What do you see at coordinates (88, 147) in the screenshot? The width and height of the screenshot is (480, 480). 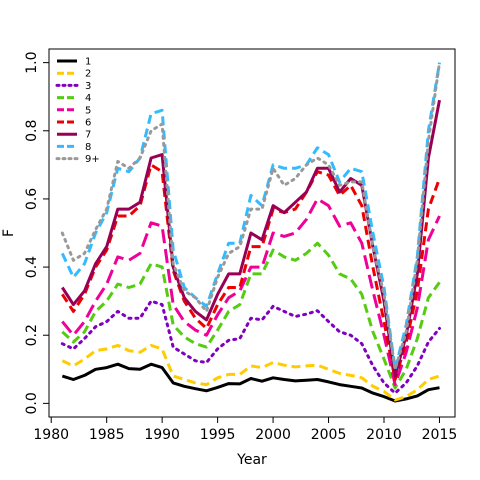 I see `legend-label: 8` at bounding box center [88, 147].